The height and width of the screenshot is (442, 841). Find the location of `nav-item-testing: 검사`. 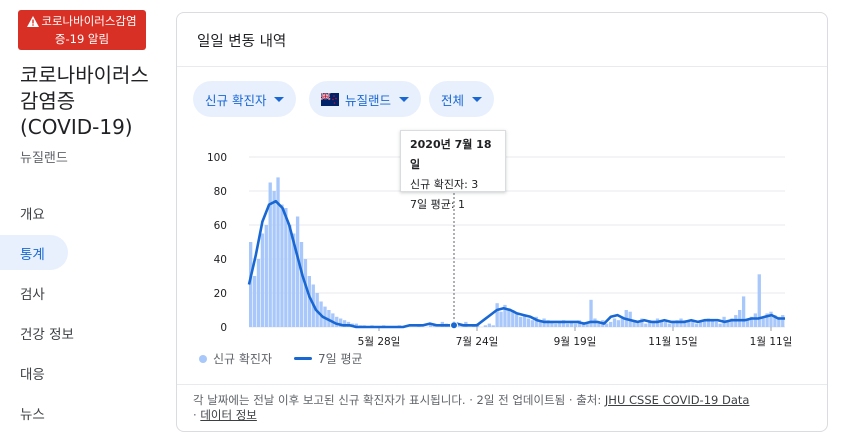

nav-item-testing: 검사 is located at coordinates (32, 294).